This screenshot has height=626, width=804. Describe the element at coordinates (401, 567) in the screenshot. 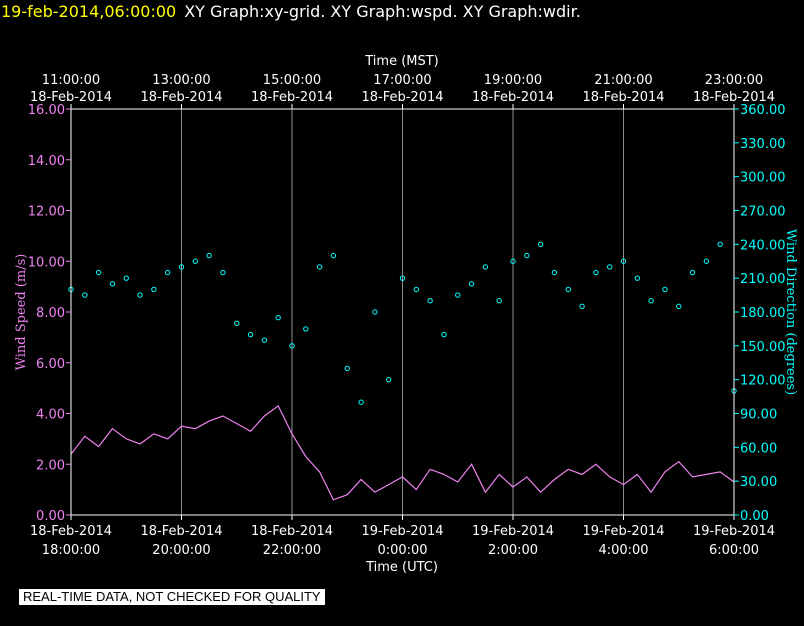

I see `bottom-axis-label: Time (UTC)` at that location.